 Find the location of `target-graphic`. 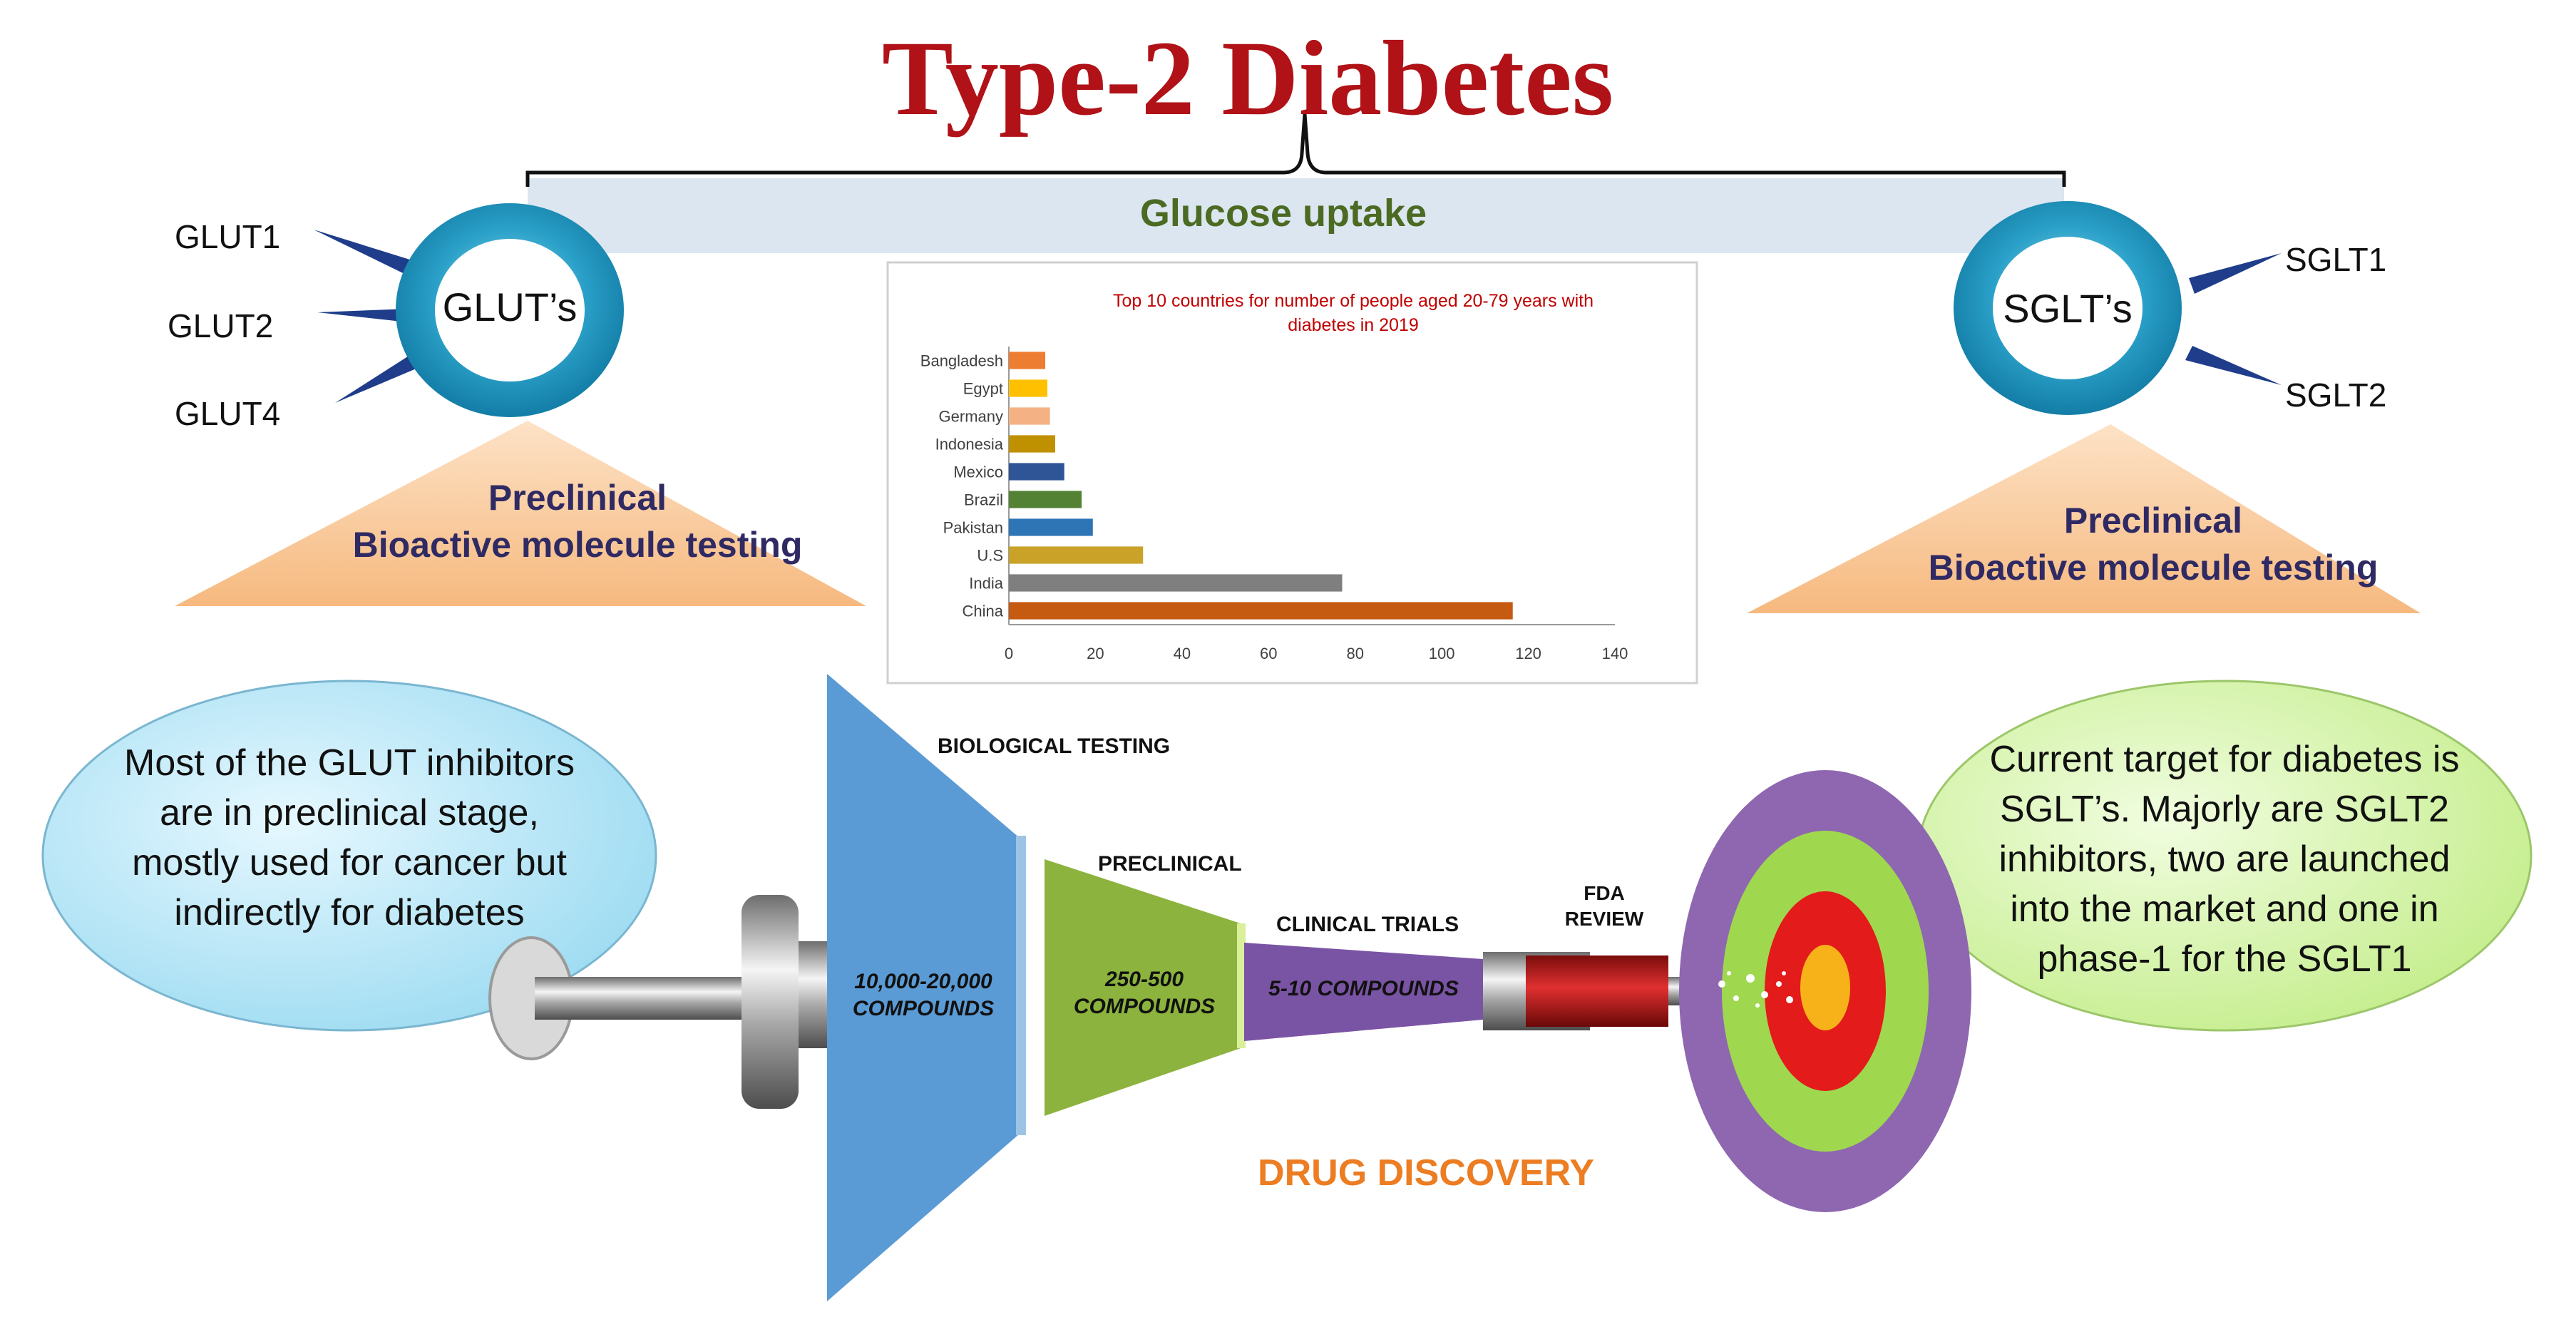

target-graphic is located at coordinates (1825, 991).